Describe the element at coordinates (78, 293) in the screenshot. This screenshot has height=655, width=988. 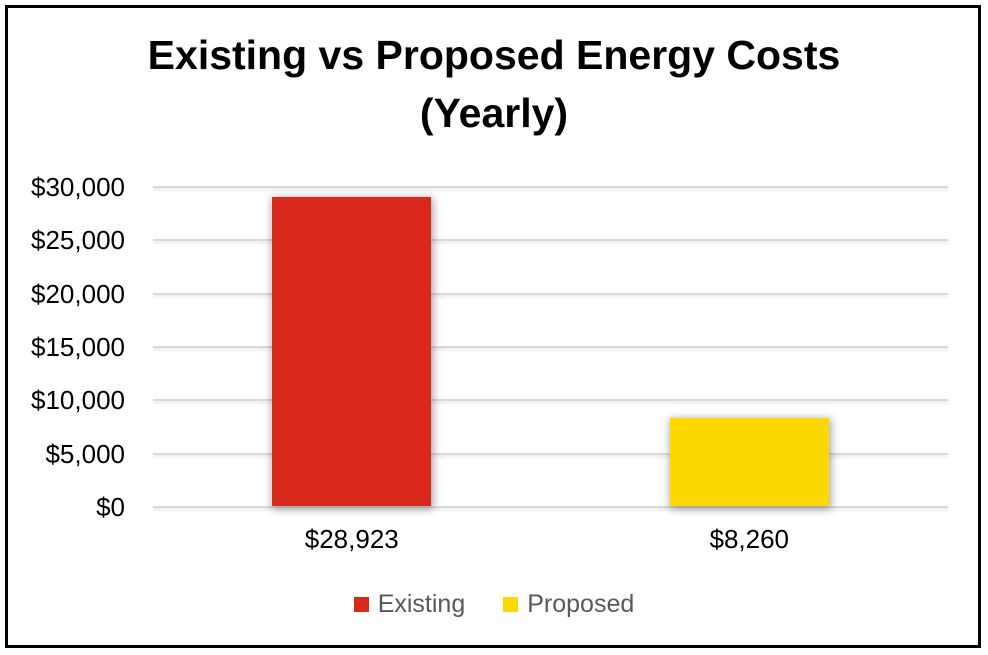
I see `y-axis-tick-label: $20,000` at that location.